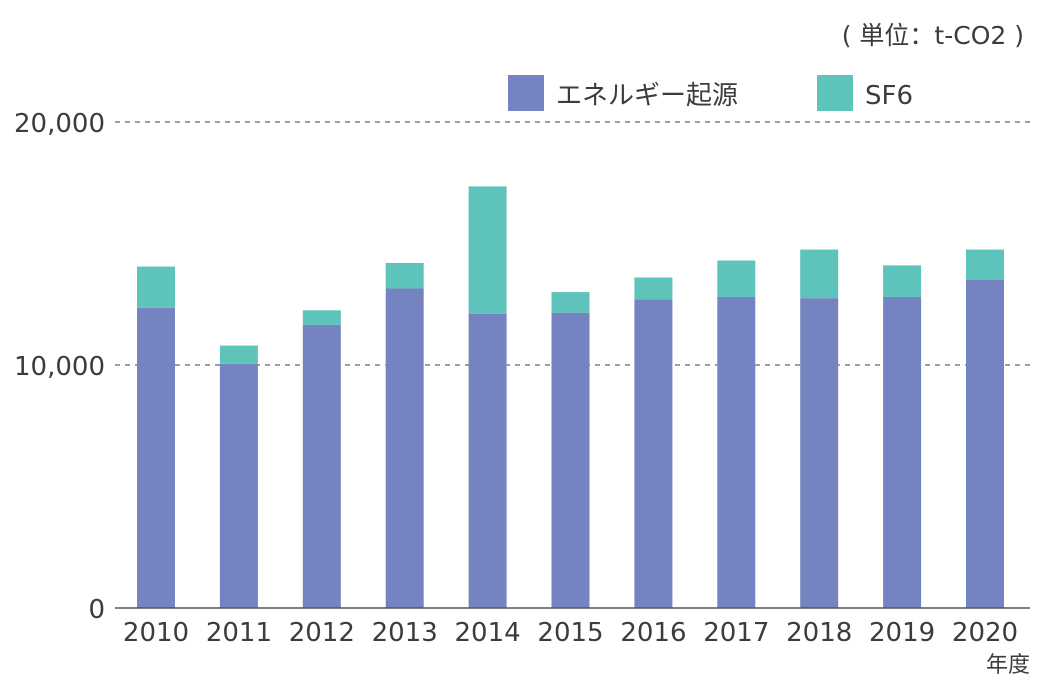 Image resolution: width=1050 pixels, height=699 pixels. What do you see at coordinates (889, 96) in the screenshot?
I see `legend-label: SF6` at bounding box center [889, 96].